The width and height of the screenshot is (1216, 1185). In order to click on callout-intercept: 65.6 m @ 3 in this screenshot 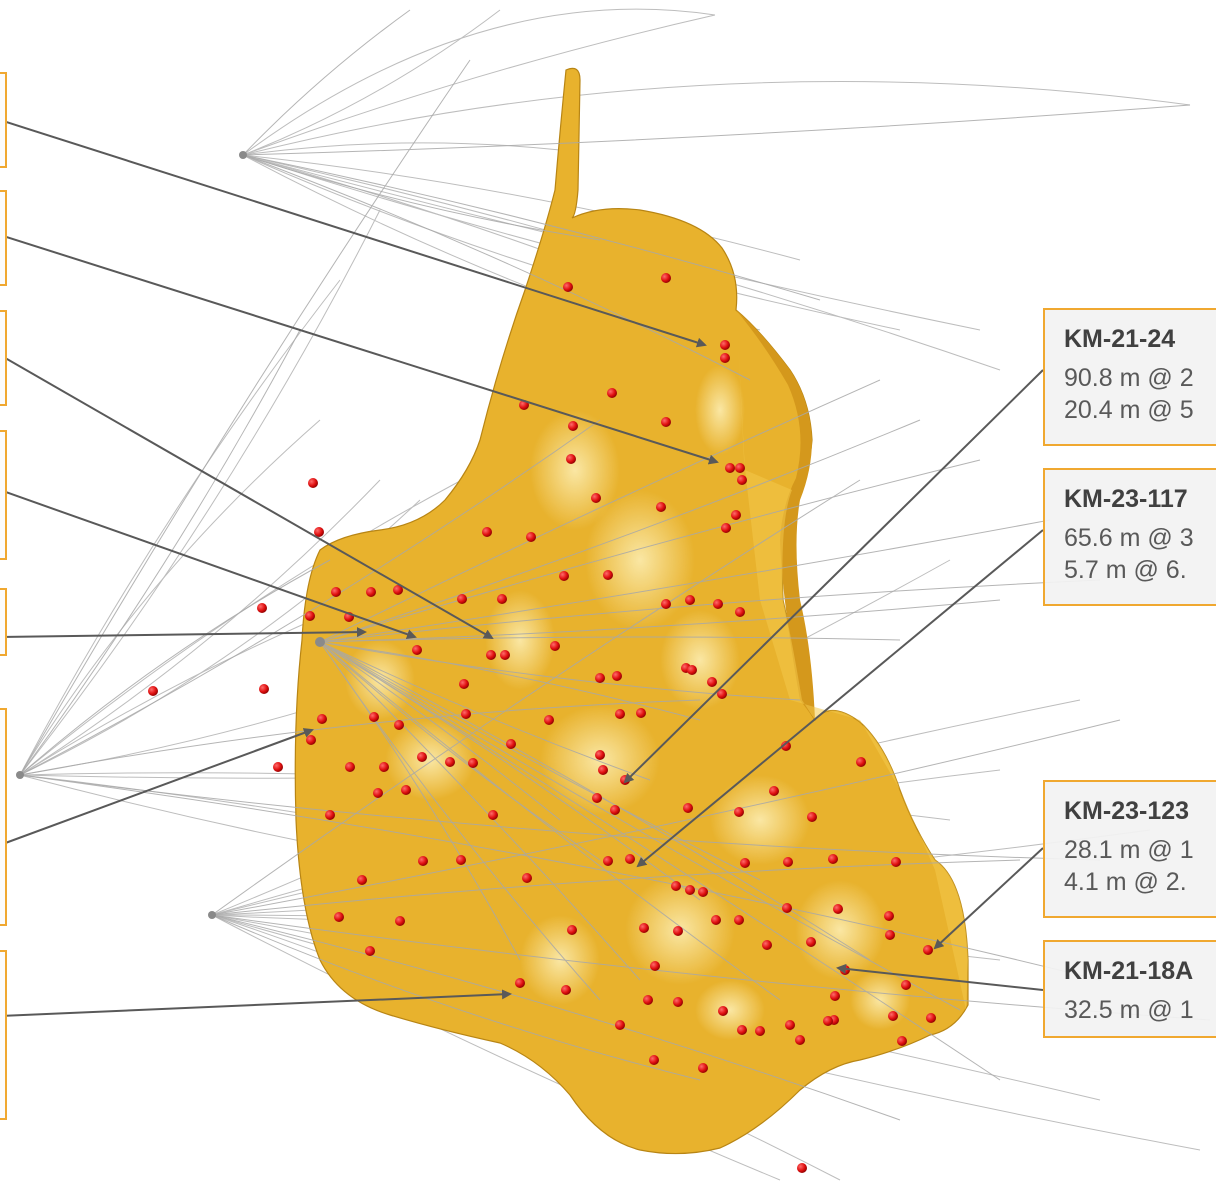, I will do `click(1129, 538)`.